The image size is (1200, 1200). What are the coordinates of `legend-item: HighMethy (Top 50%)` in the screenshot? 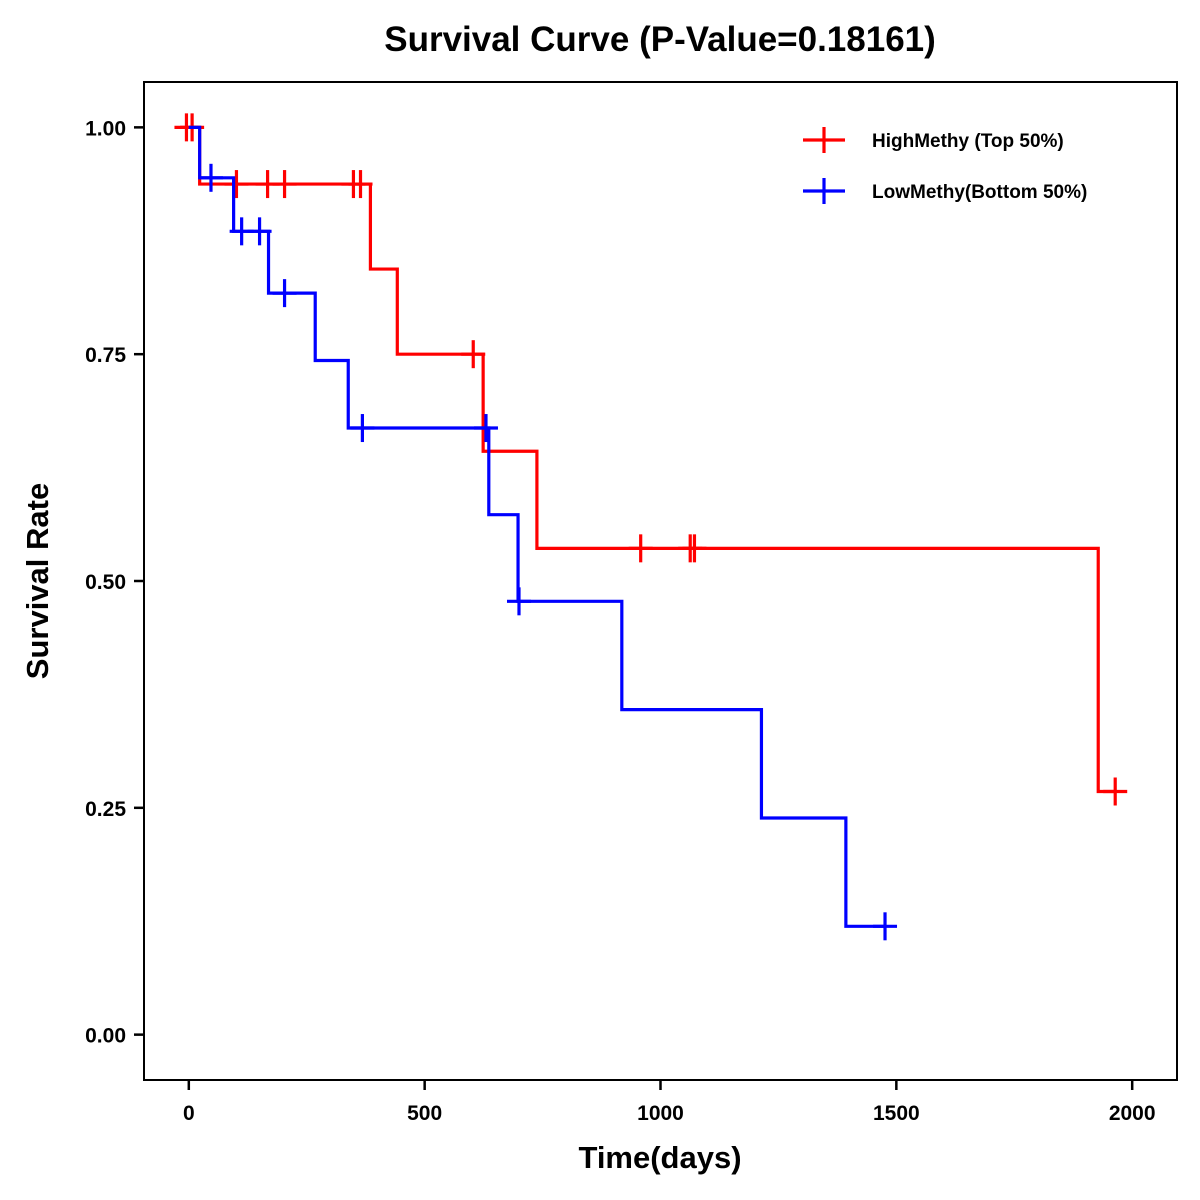 It's located at (933, 140).